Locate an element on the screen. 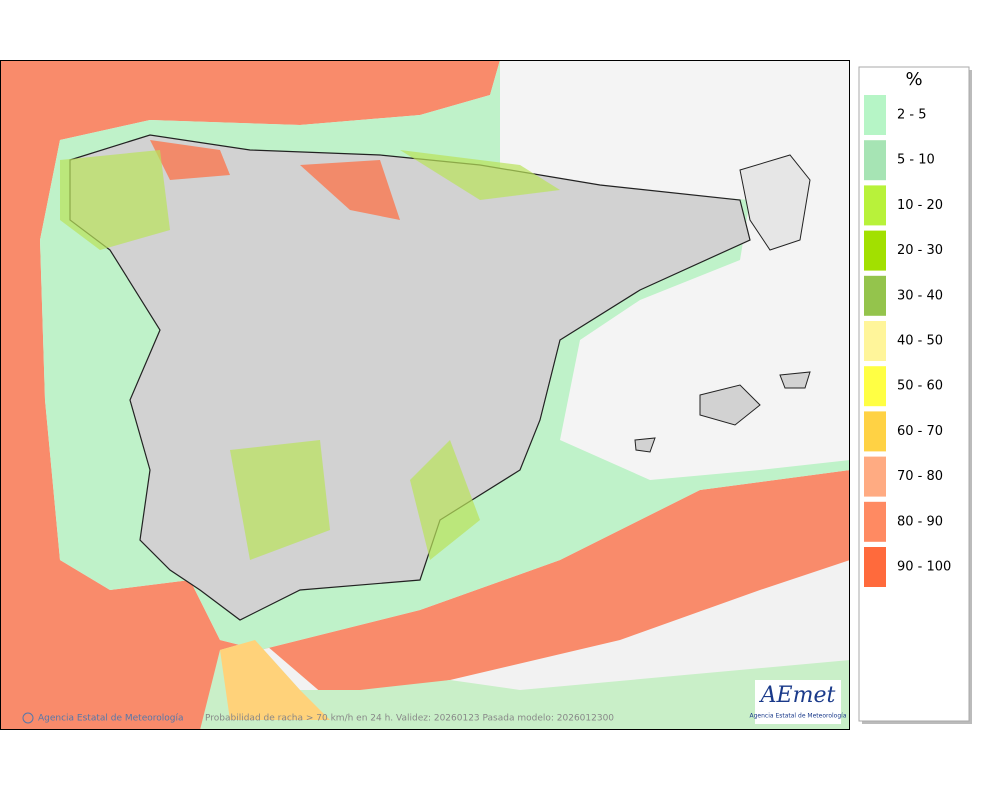 The image size is (1000, 790). legend-label: 70 - 80 is located at coordinates (920, 476).